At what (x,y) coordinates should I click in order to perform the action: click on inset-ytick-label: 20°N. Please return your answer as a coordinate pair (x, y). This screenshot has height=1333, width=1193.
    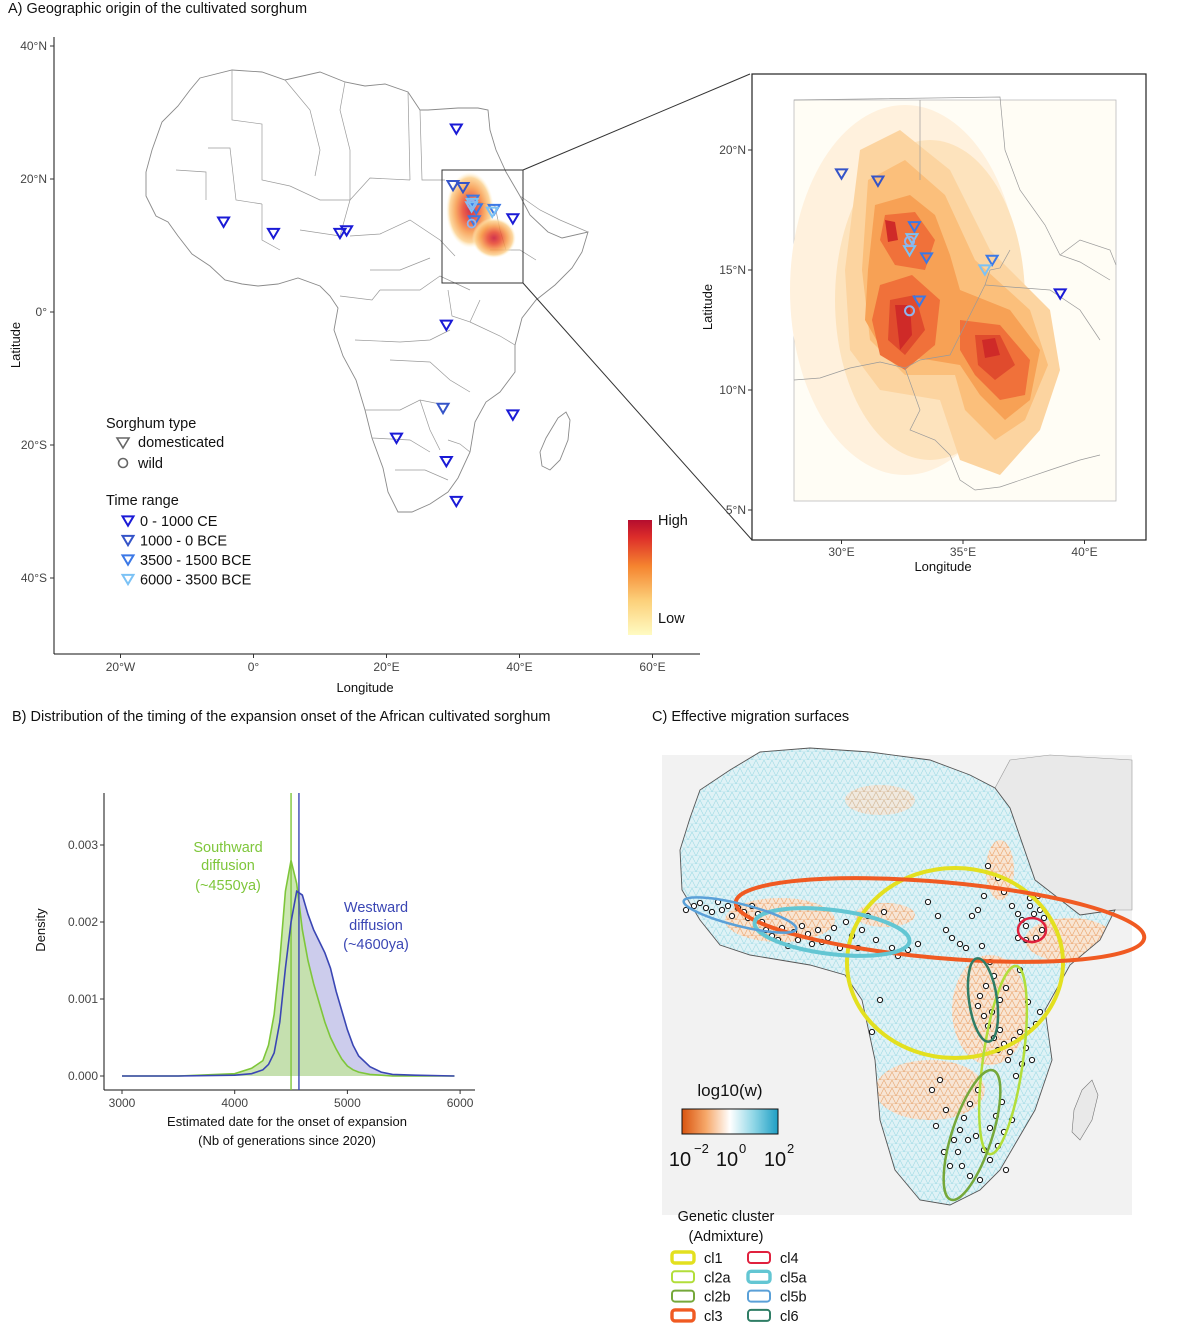
    Looking at the image, I should click on (732, 150).